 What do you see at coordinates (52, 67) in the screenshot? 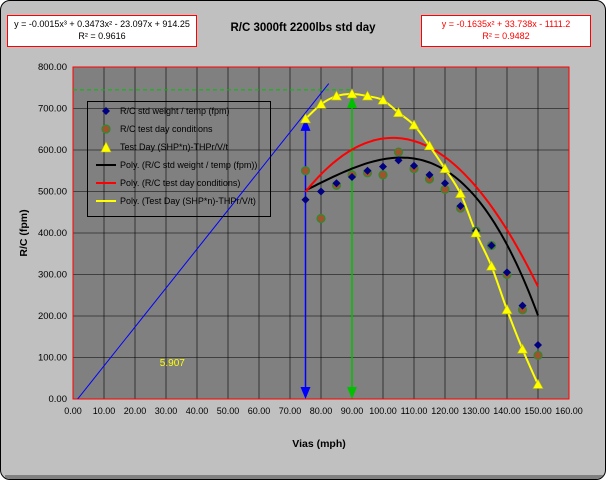
I see `y-tick-label: 800.00` at bounding box center [52, 67].